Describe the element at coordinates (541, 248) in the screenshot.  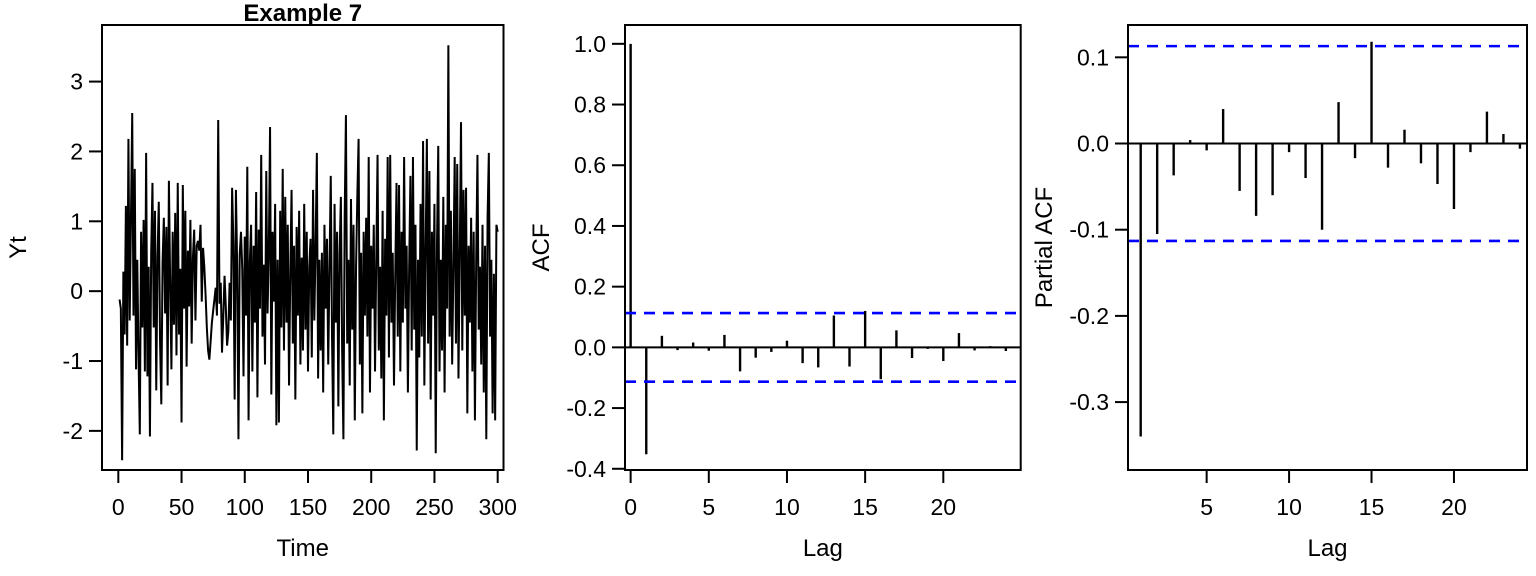
I see `y-axis-label: ACF` at that location.